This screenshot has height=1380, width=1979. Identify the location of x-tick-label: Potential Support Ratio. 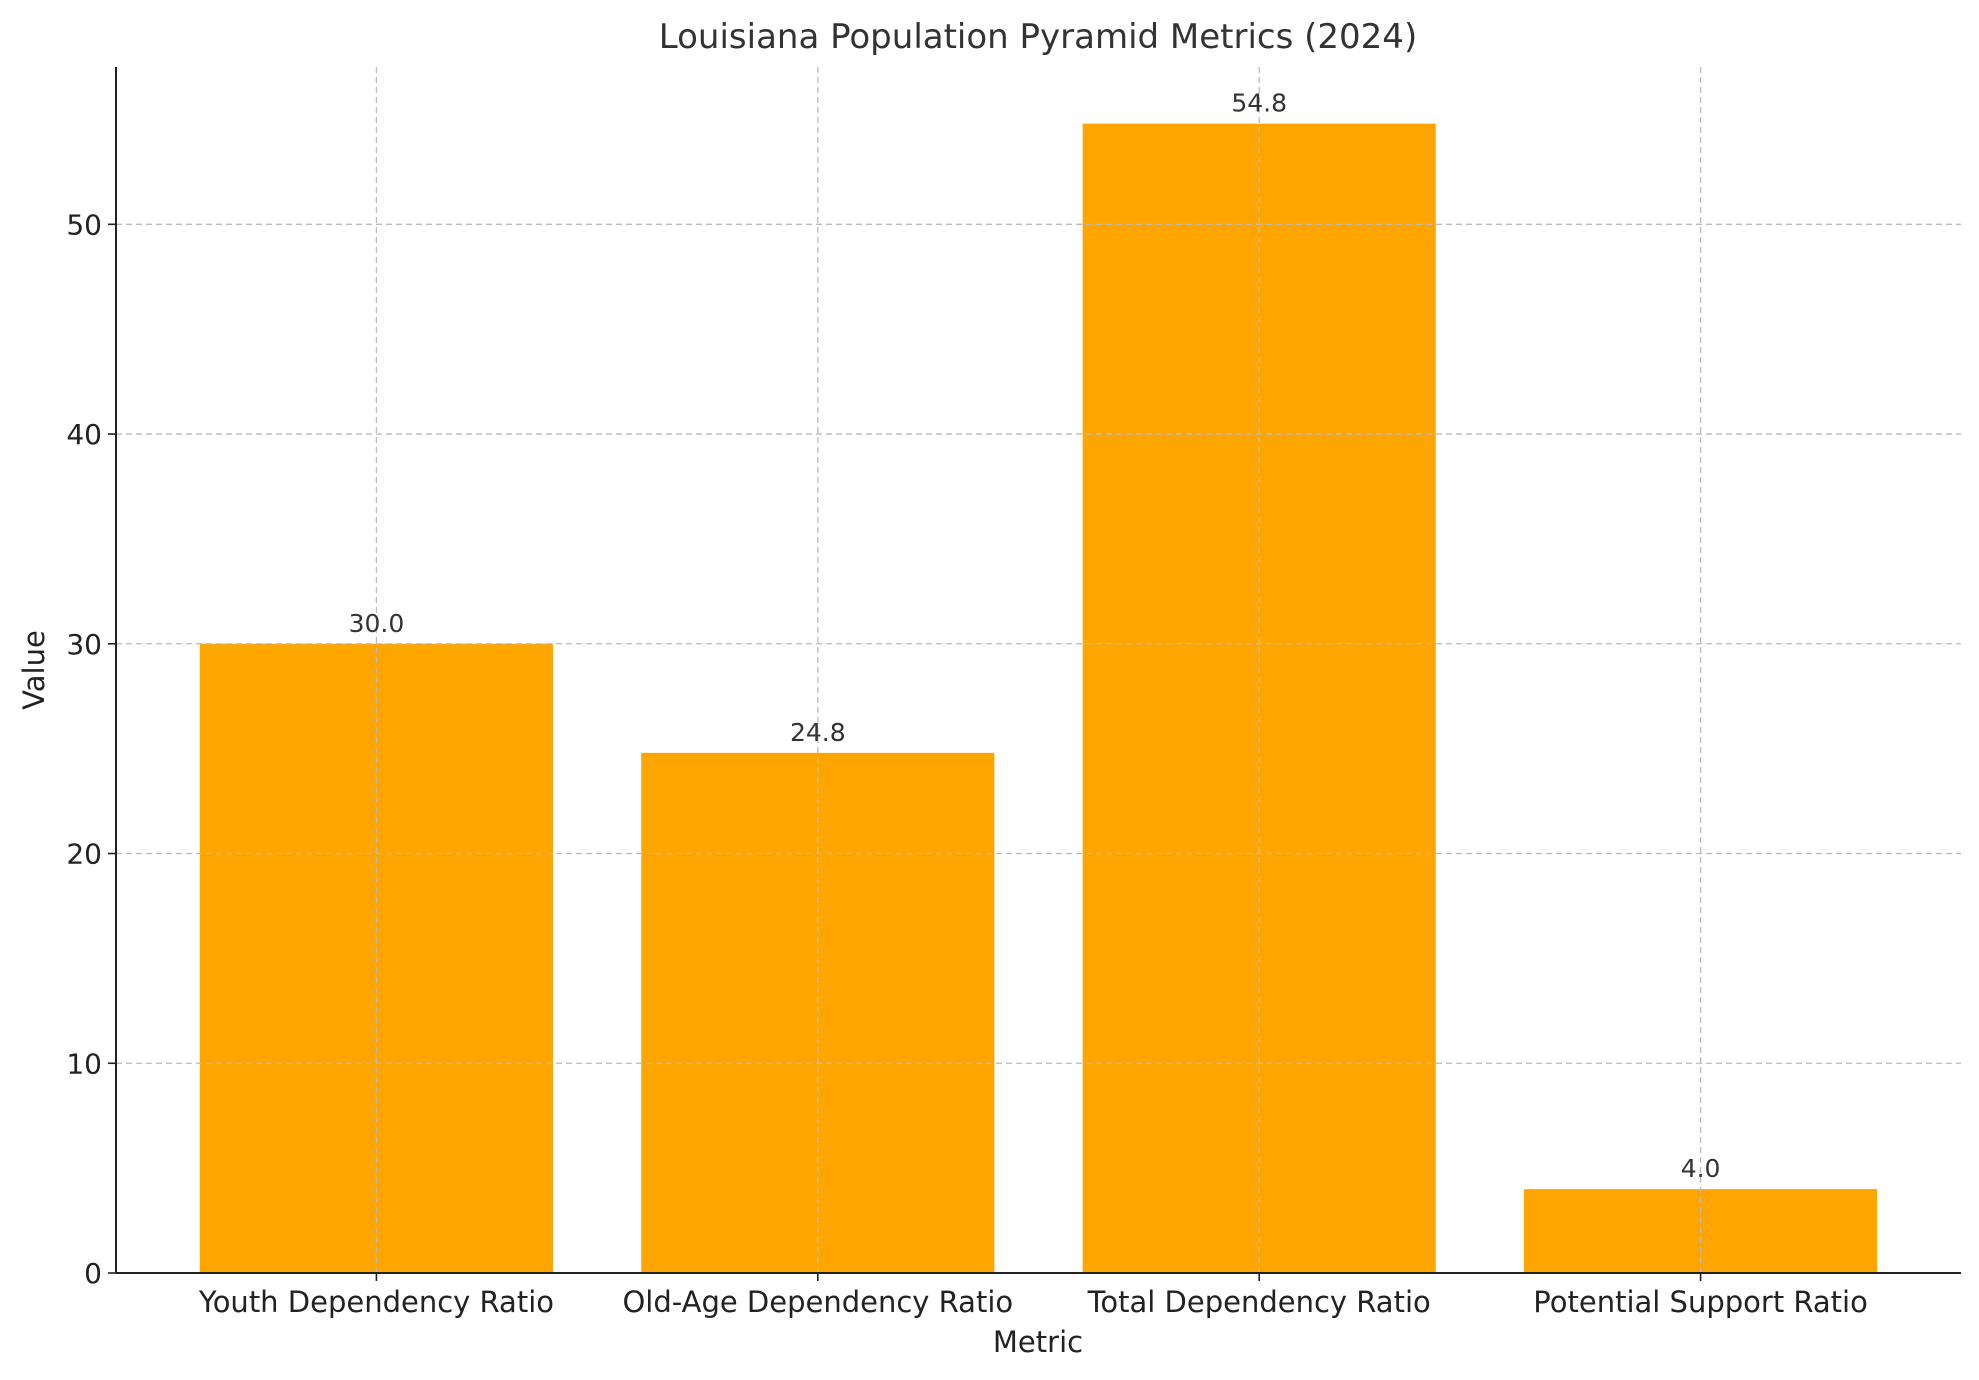
(1700, 1302).